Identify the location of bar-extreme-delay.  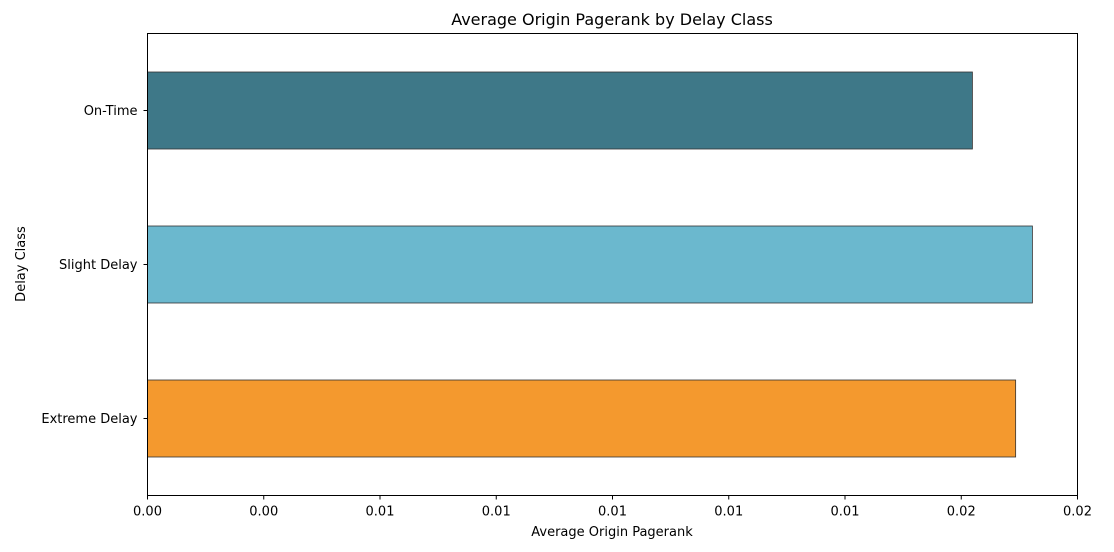
(582, 418).